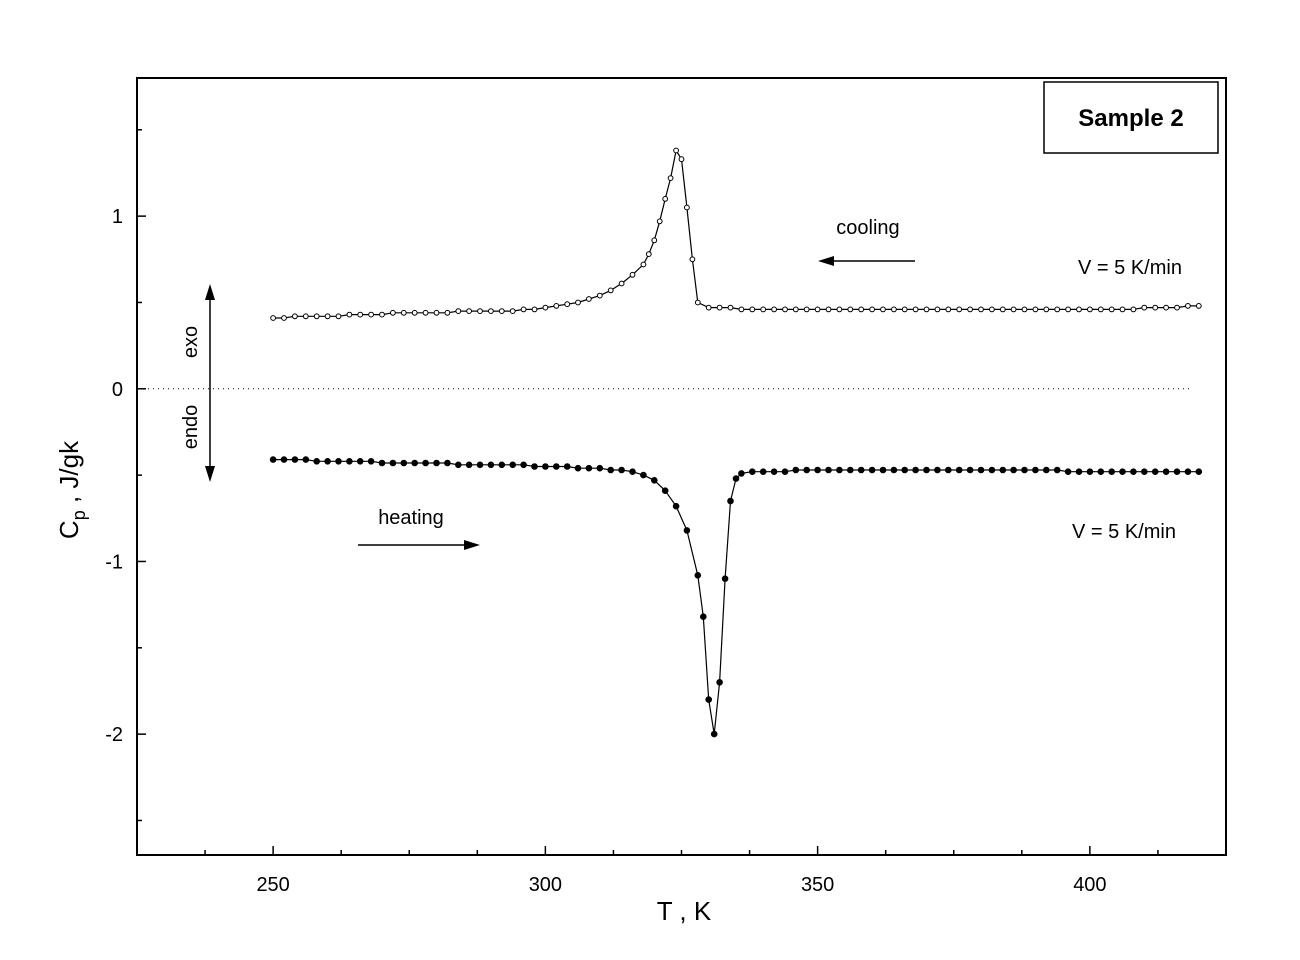 The height and width of the screenshot is (960, 1300). What do you see at coordinates (117, 390) in the screenshot?
I see `y-tick-label: 0` at bounding box center [117, 390].